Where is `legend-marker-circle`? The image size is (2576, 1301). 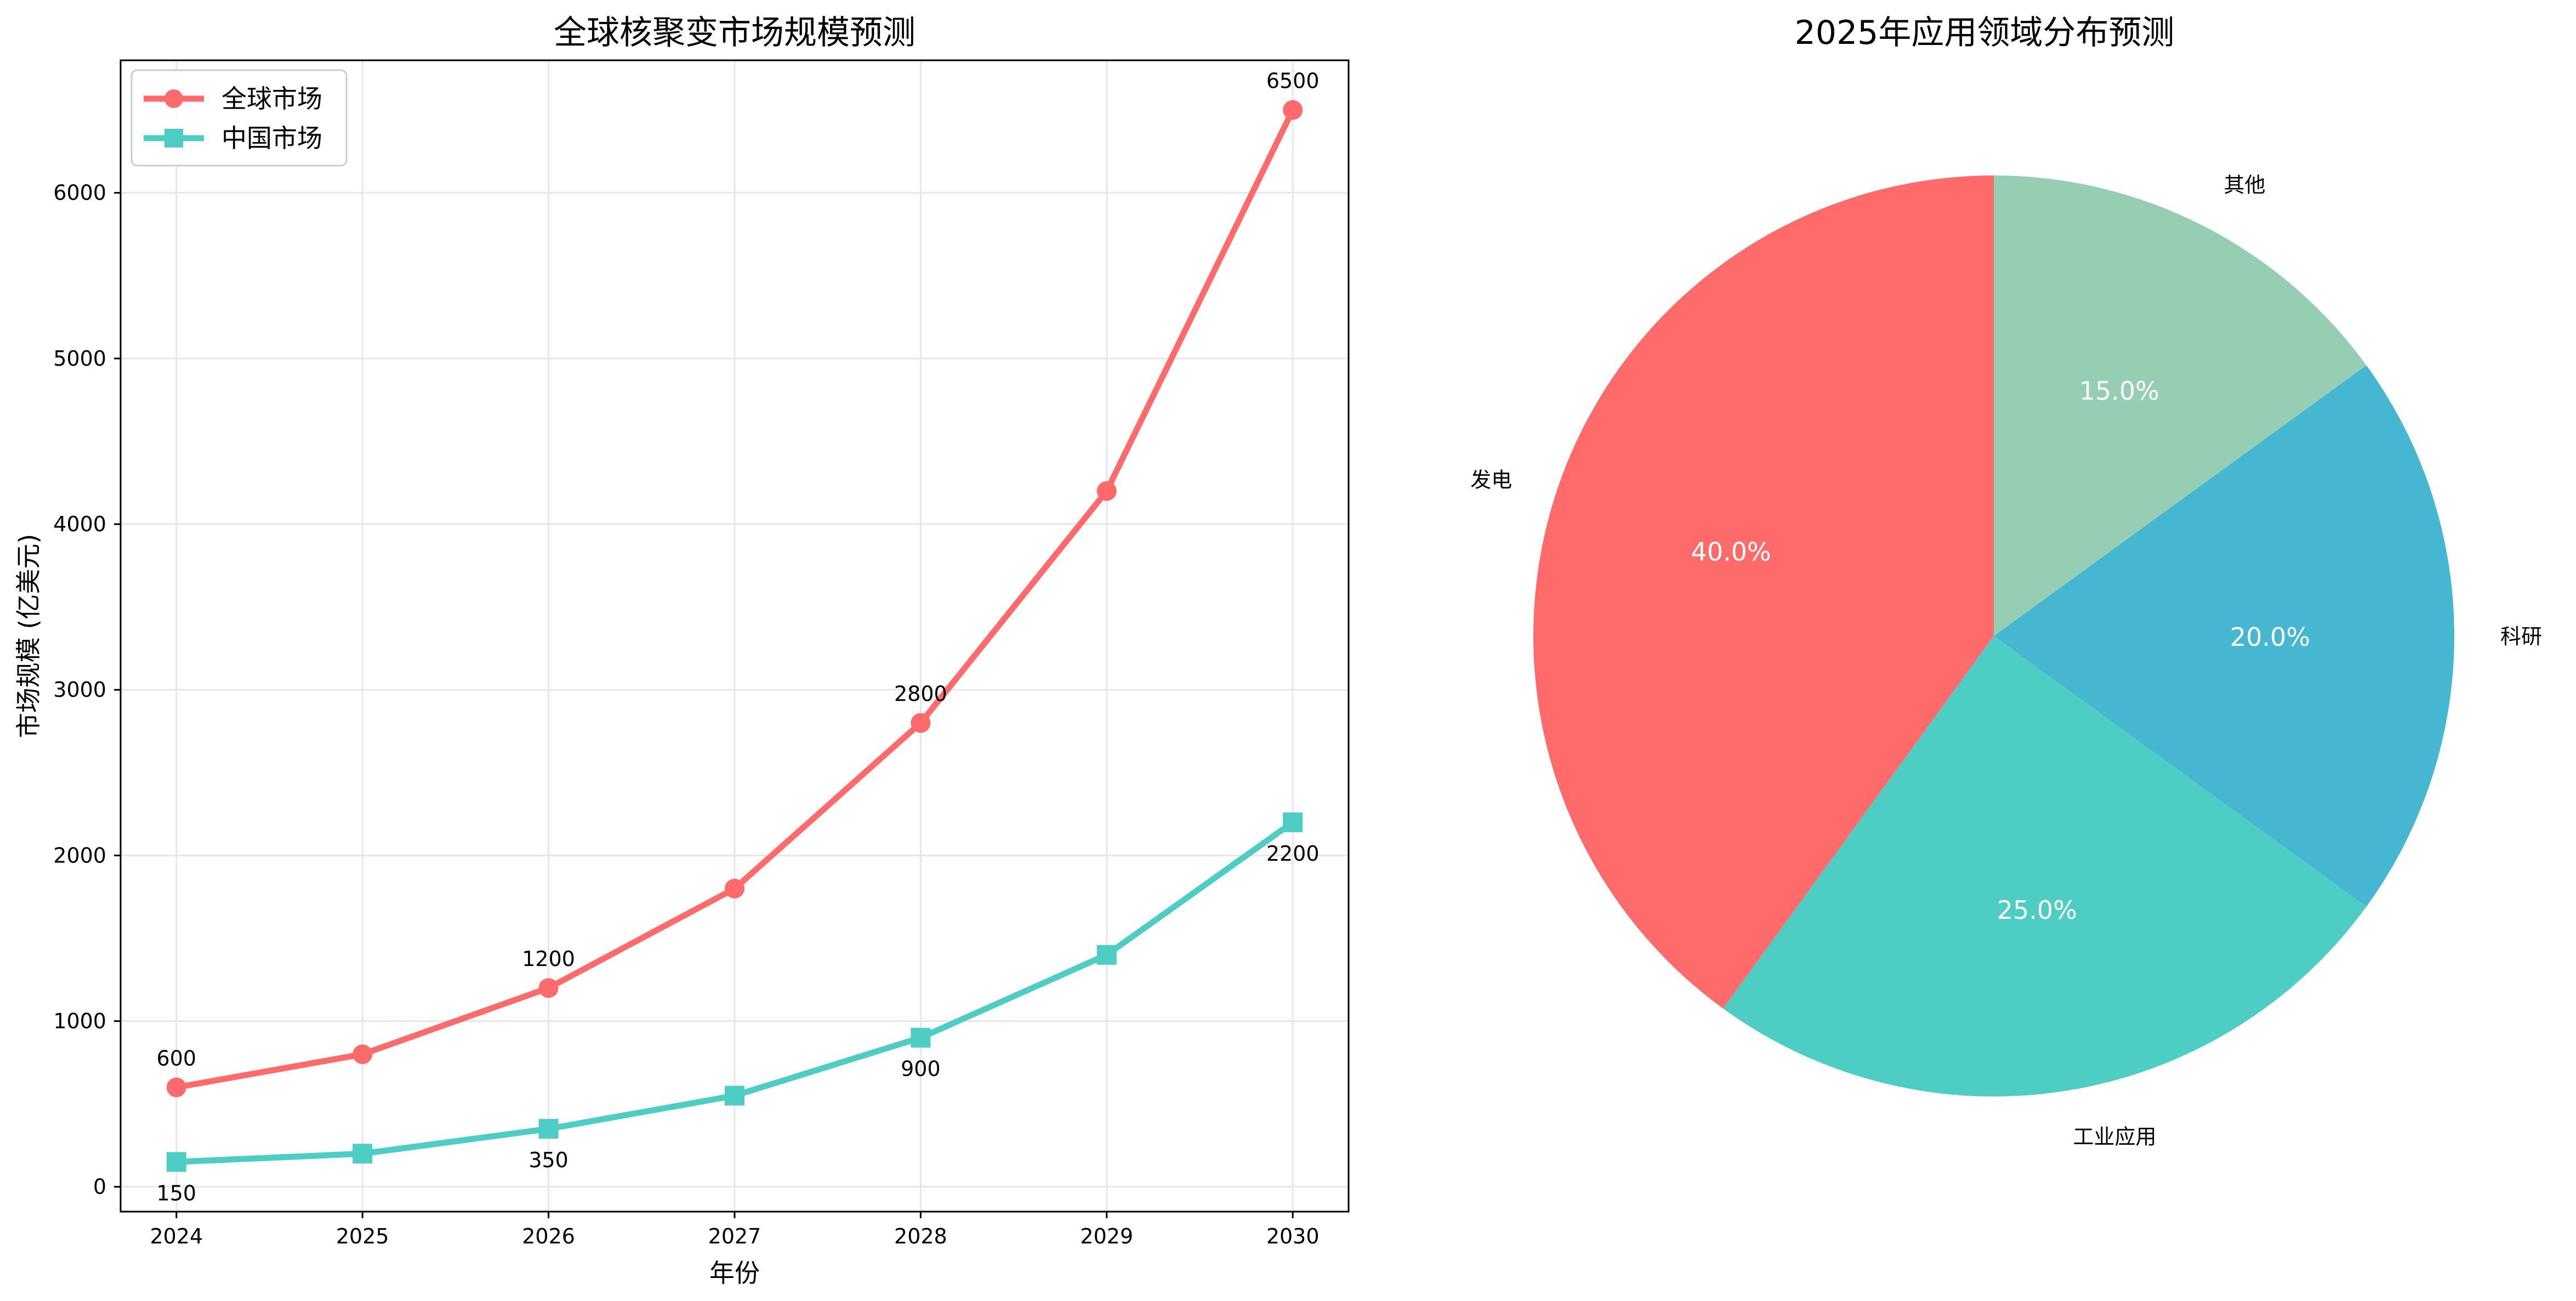
legend-marker-circle is located at coordinates (173, 98).